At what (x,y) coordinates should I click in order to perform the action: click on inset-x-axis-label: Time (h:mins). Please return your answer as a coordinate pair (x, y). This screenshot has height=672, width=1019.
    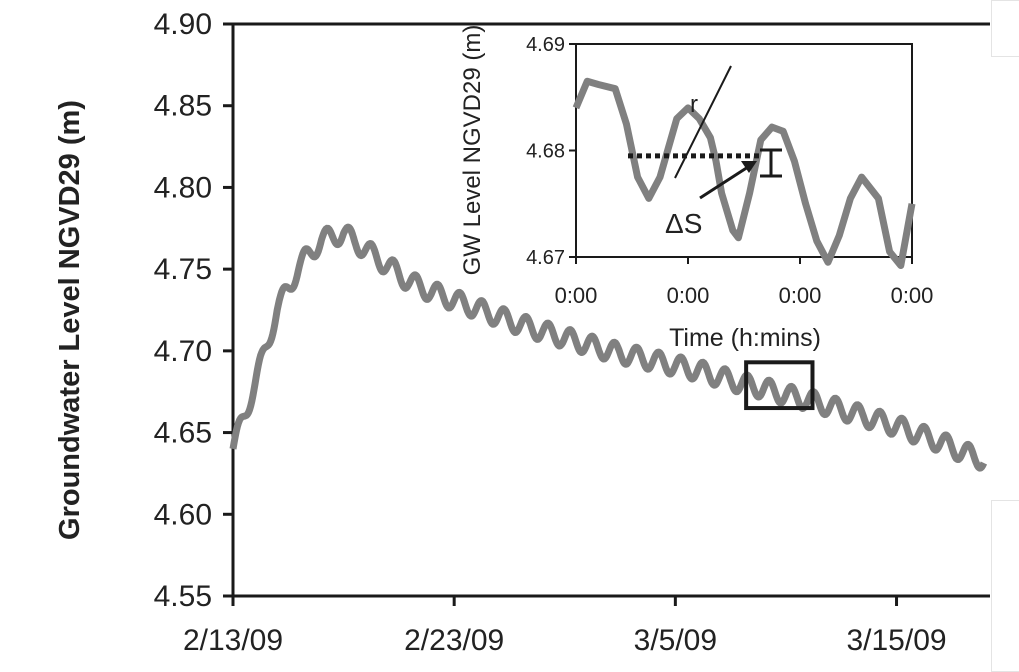
    Looking at the image, I should click on (745, 338).